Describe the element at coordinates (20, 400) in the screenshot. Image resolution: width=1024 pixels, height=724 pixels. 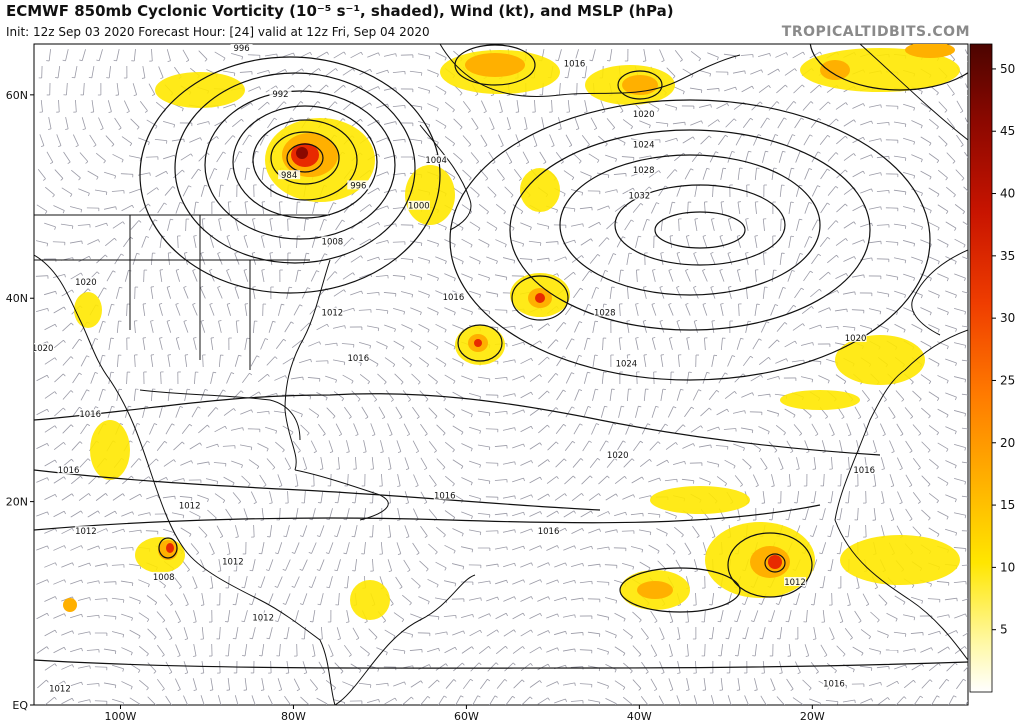
I see `latitude-labels: 60N 40N 20N EQ` at that location.